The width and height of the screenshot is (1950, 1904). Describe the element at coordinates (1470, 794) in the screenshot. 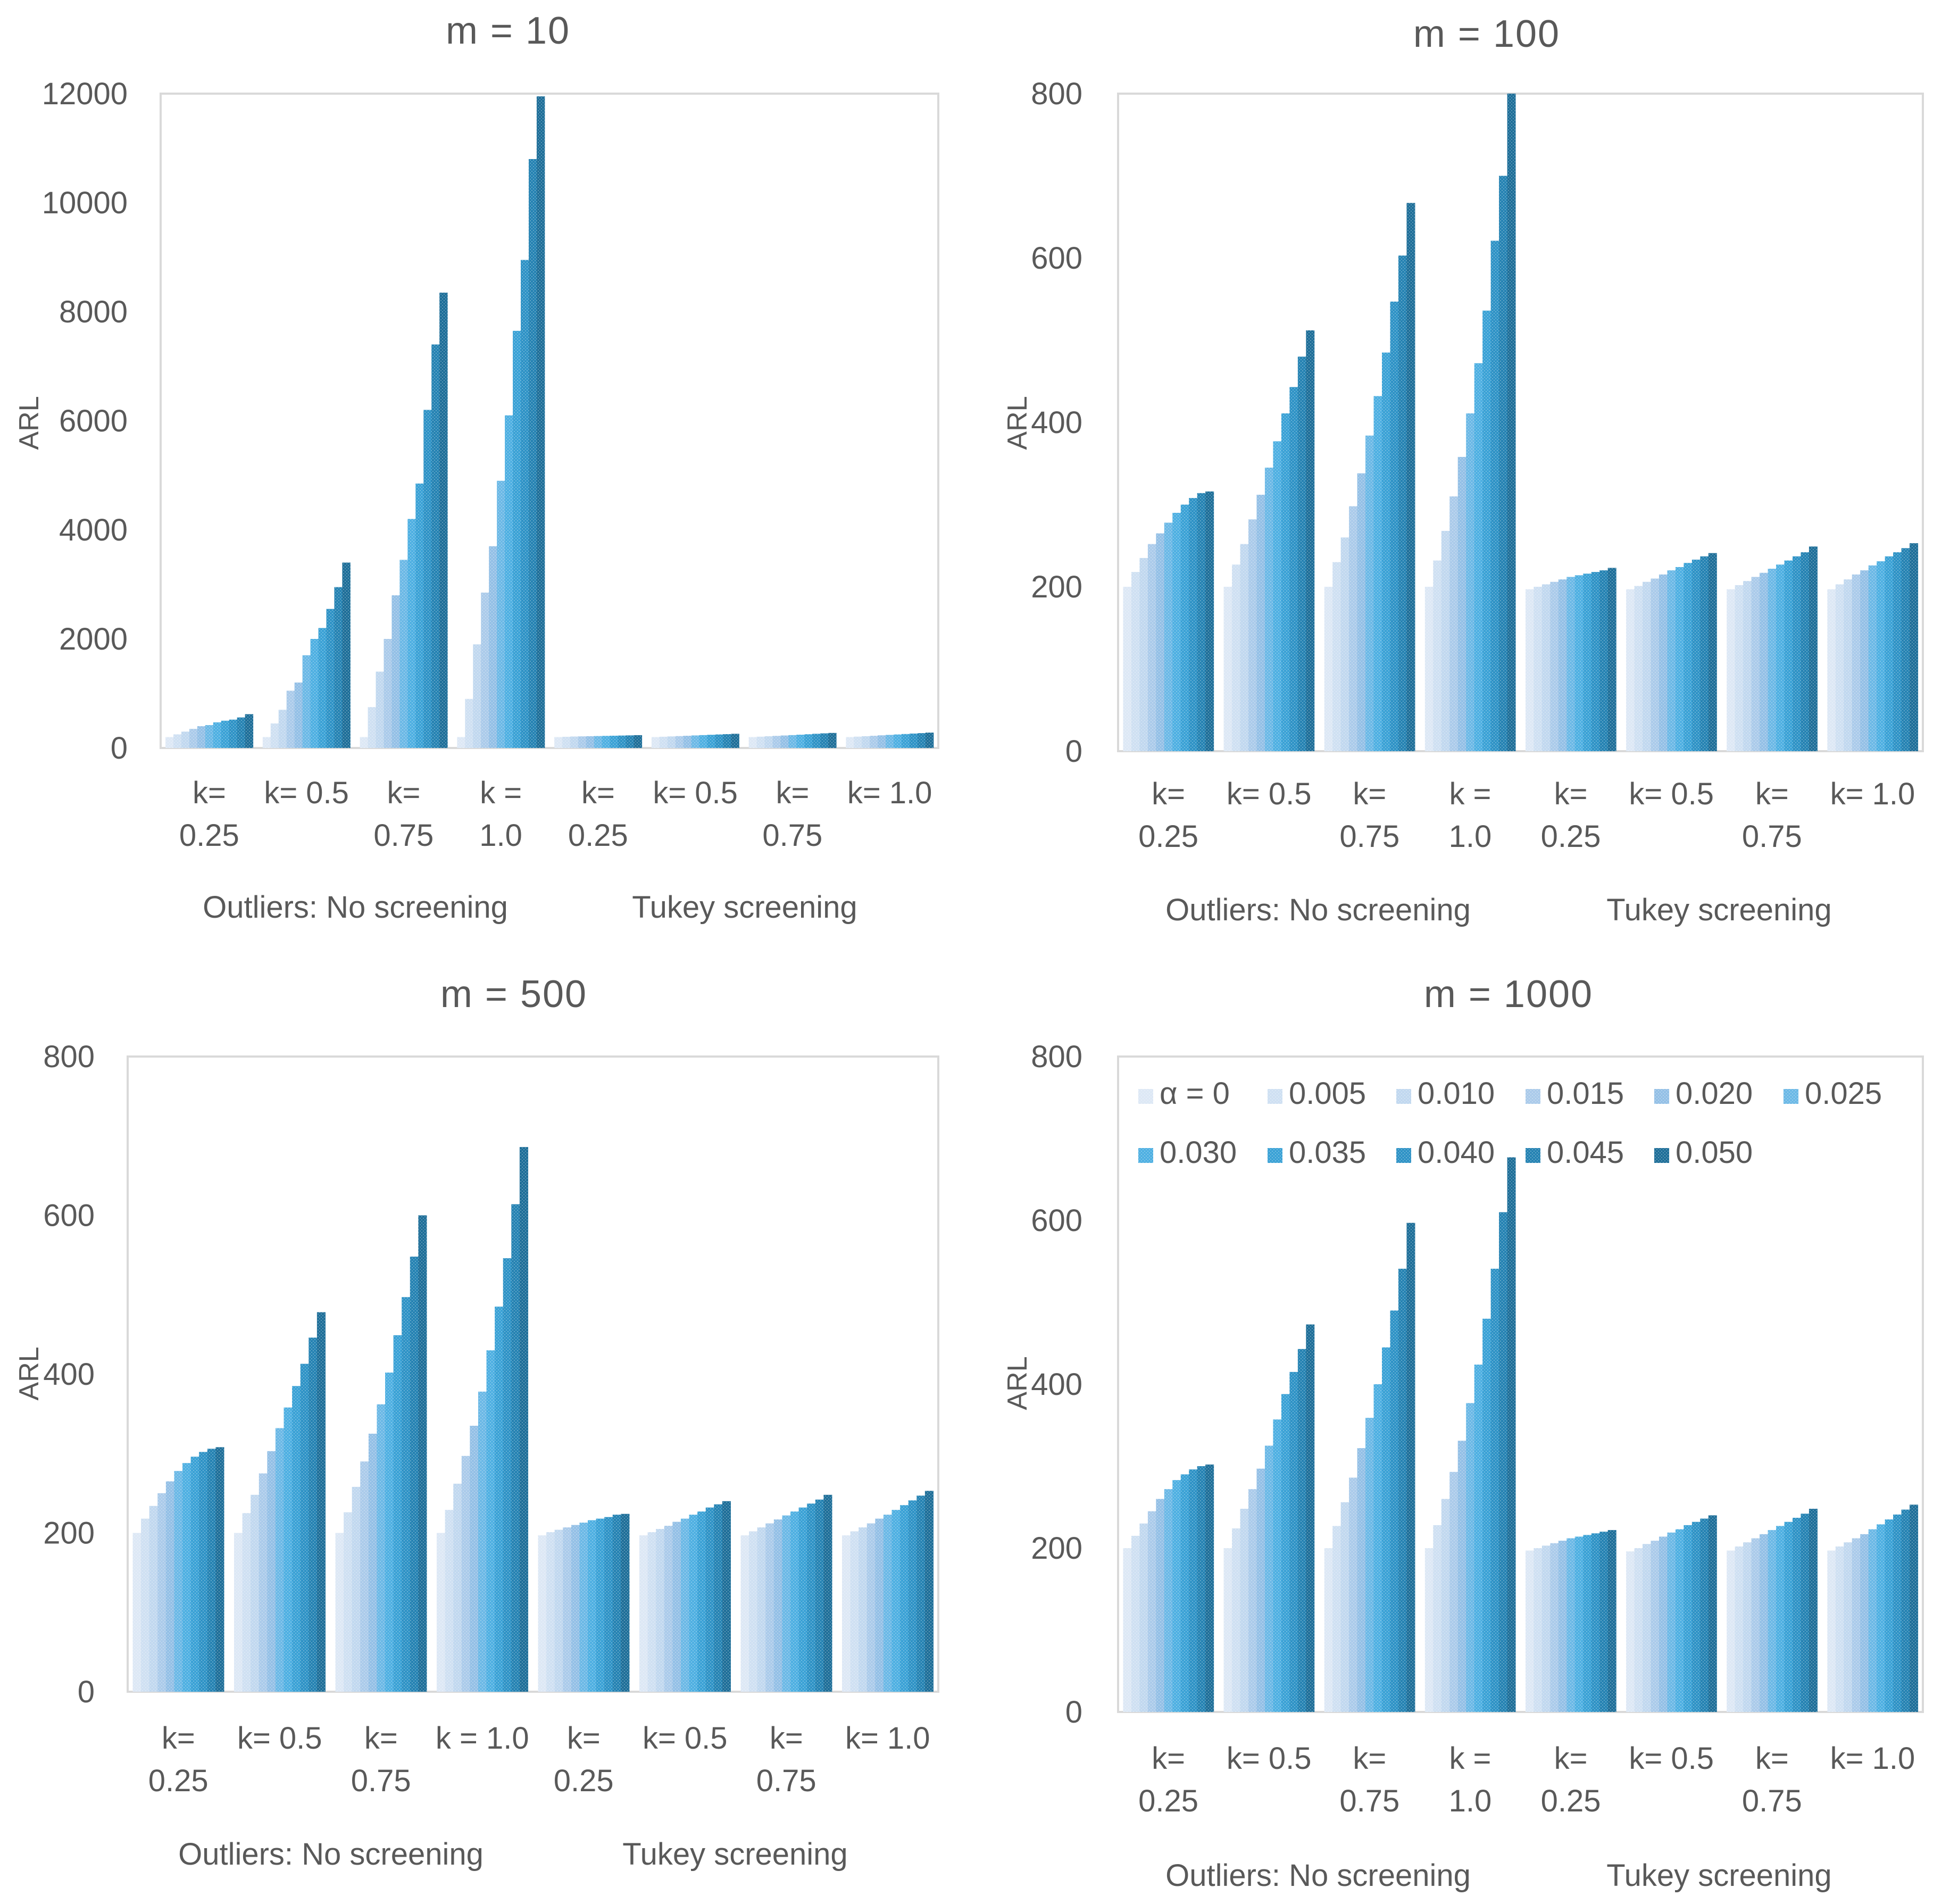

I see `x-category-label: k =` at that location.